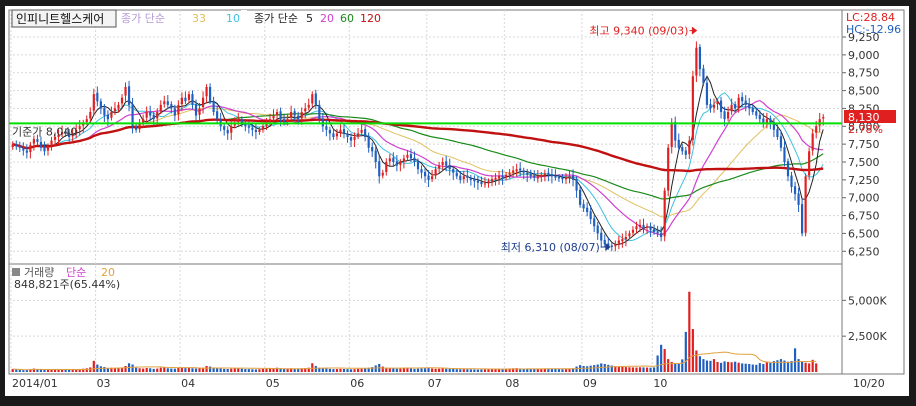  What do you see at coordinates (39, 272) in the screenshot?
I see `volume-legend-label: 거래량` at bounding box center [39, 272].